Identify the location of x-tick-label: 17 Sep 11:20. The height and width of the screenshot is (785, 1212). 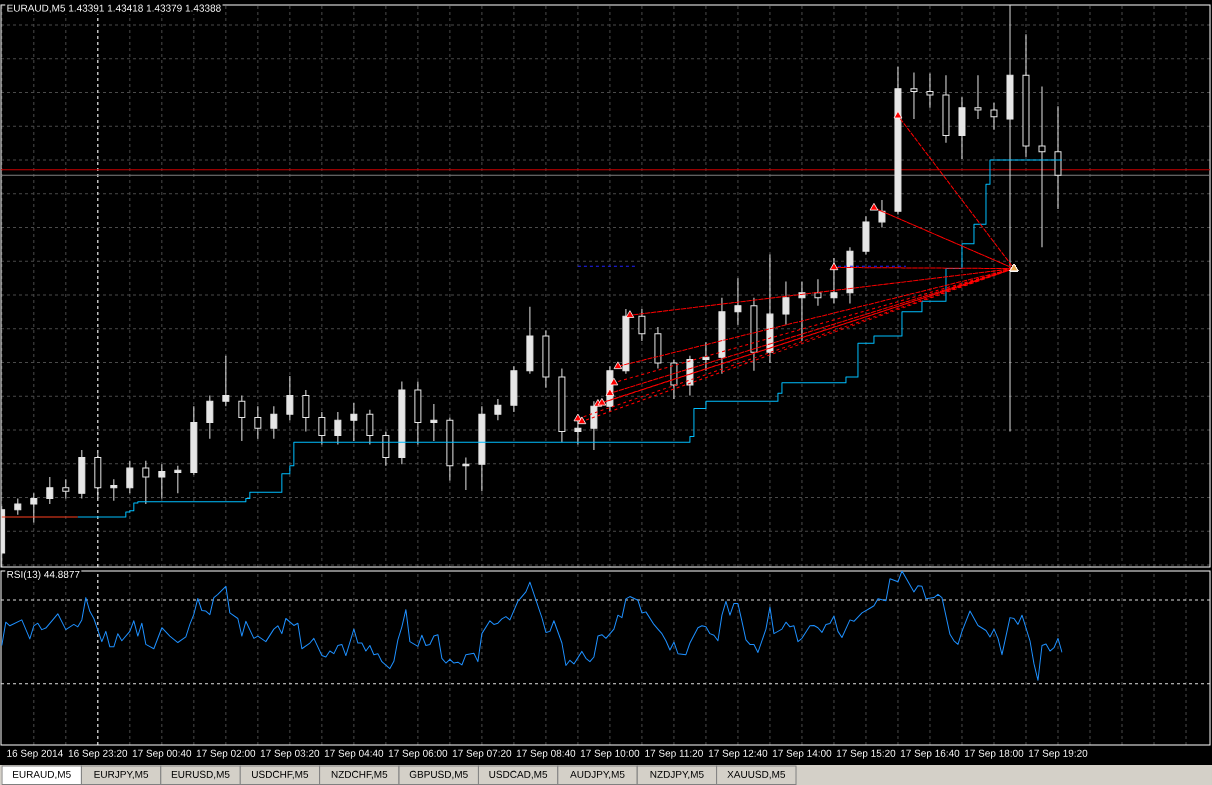
(674, 754).